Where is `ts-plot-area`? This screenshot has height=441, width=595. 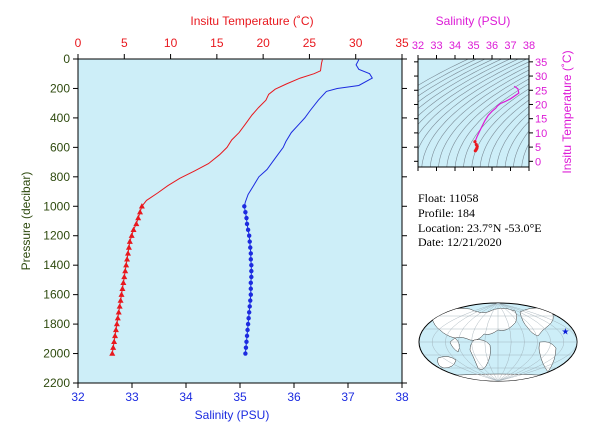 ts-plot-area is located at coordinates (473, 113).